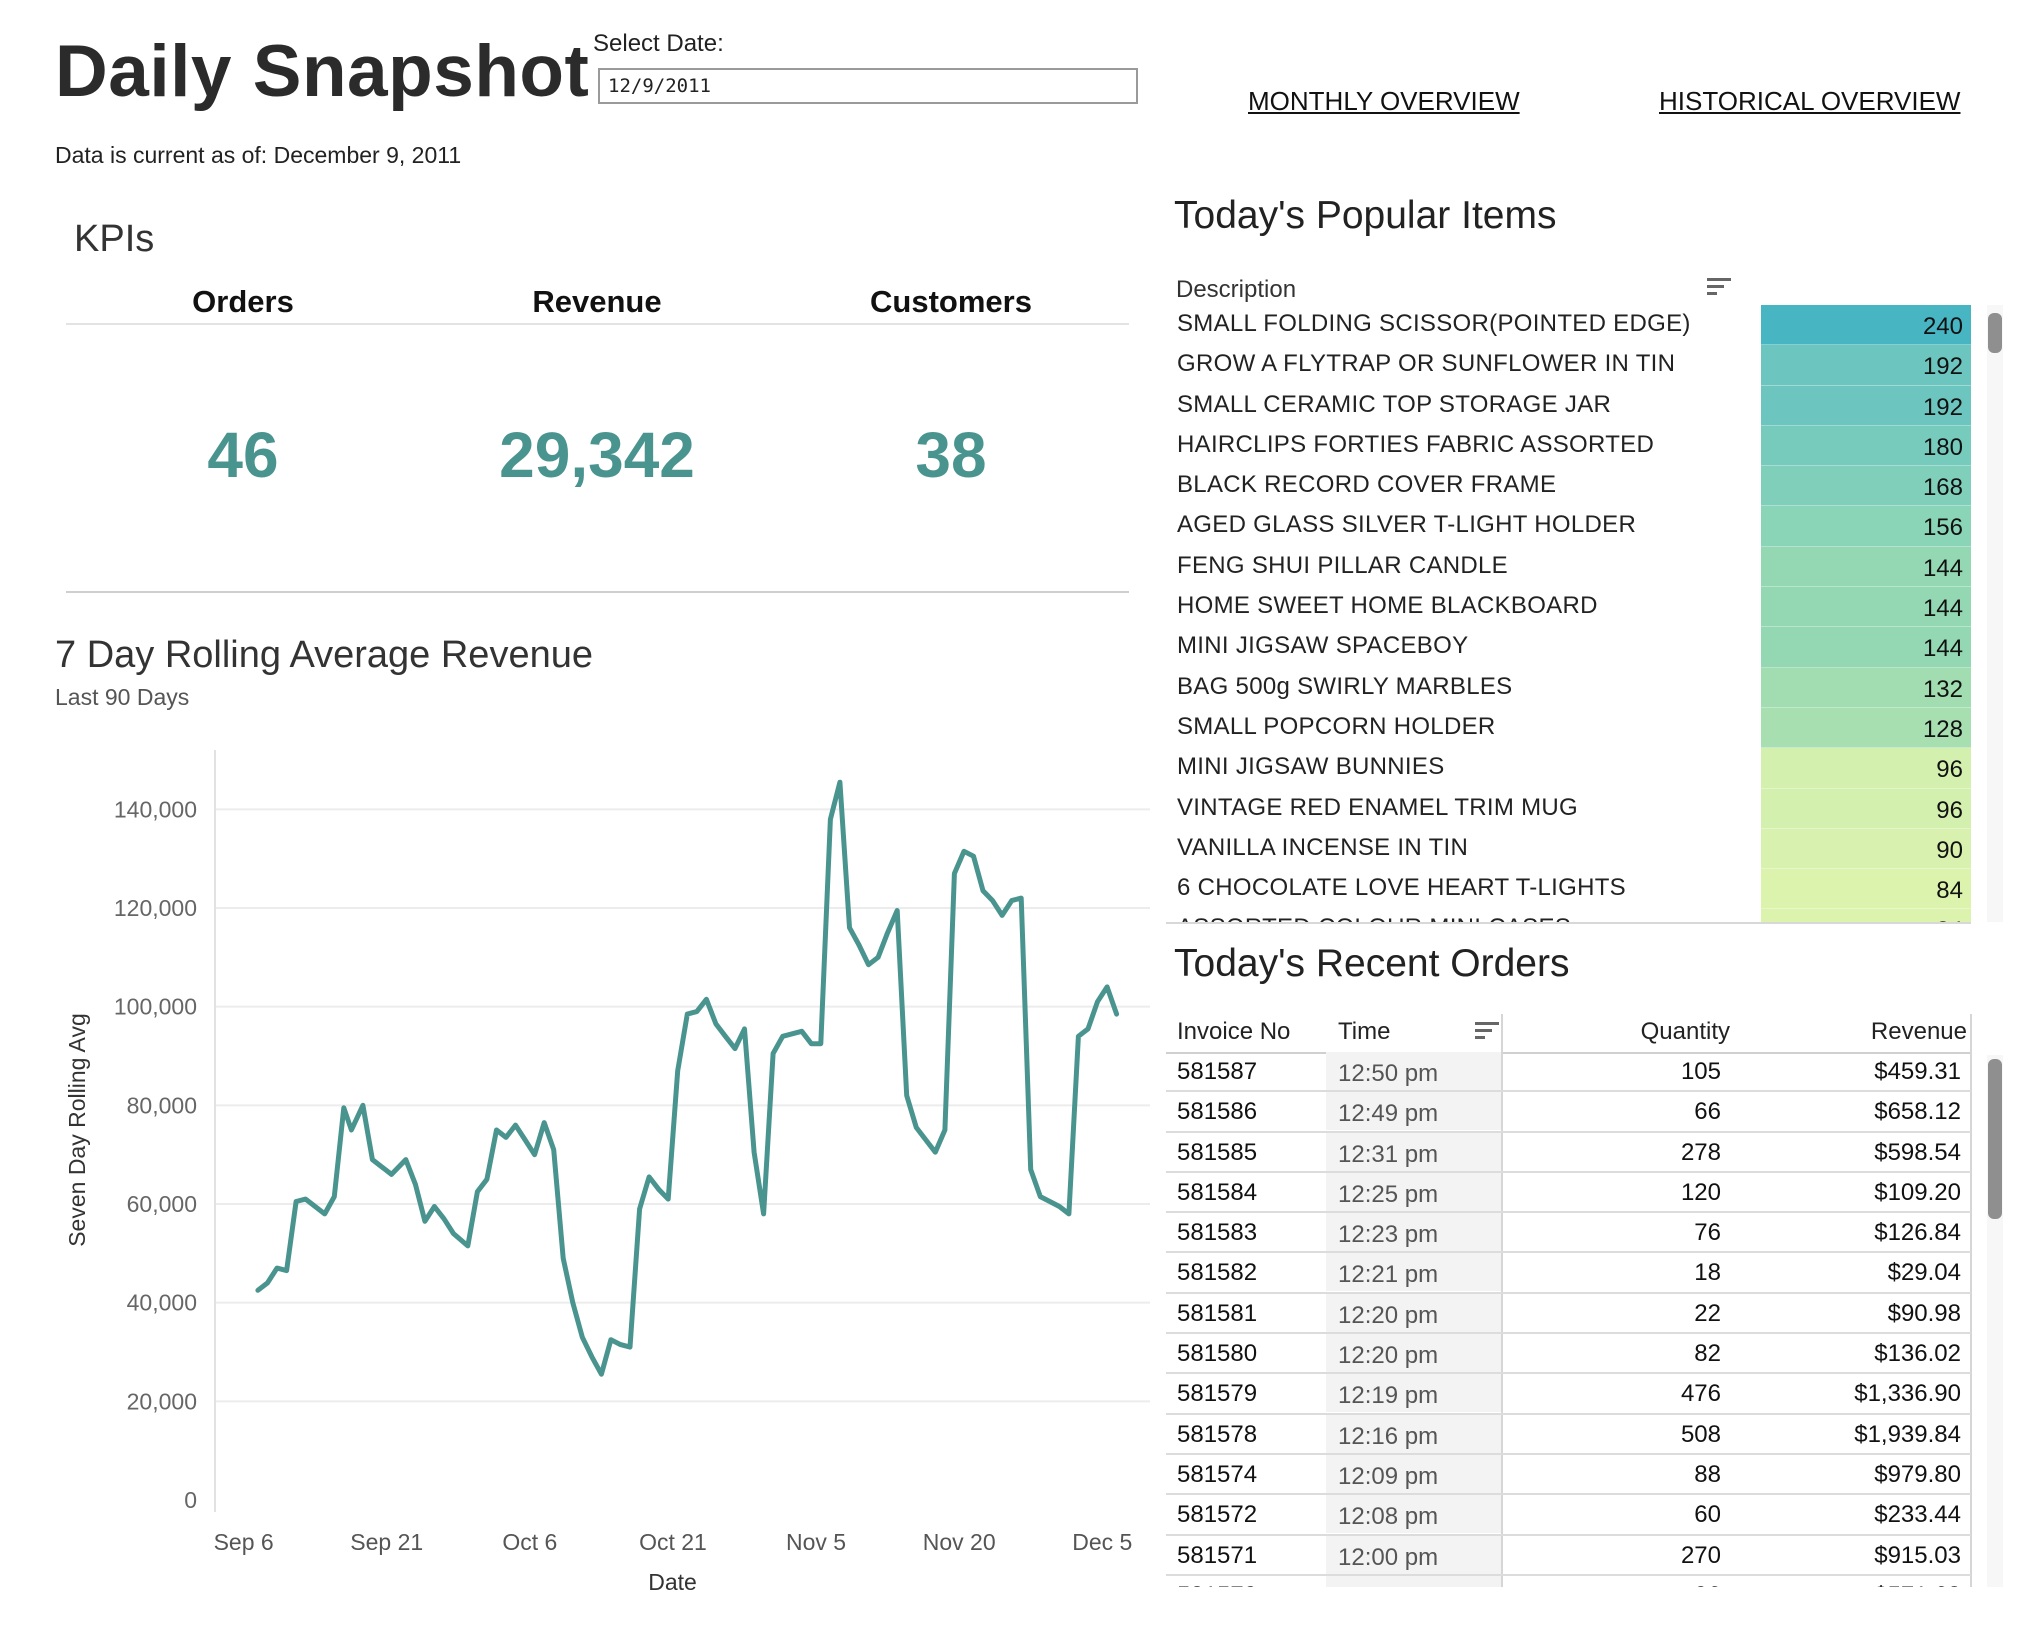  I want to click on popular-item-row: SMALL FOLDING SCISSOR(POINTED EDGE) 240, so click(1586, 325).